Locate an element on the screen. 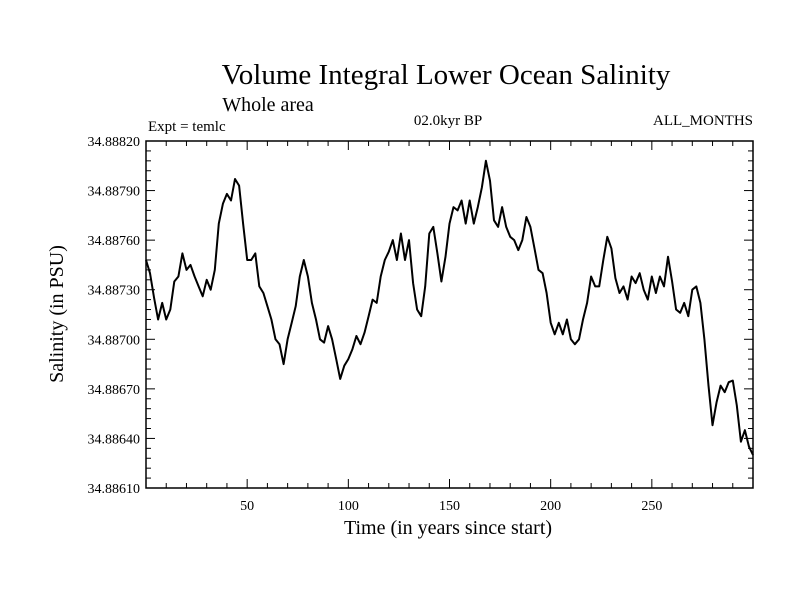 The height and width of the screenshot is (600, 800). x-axis-tick-labels: 50 100 150 200 250 is located at coordinates (451, 506).